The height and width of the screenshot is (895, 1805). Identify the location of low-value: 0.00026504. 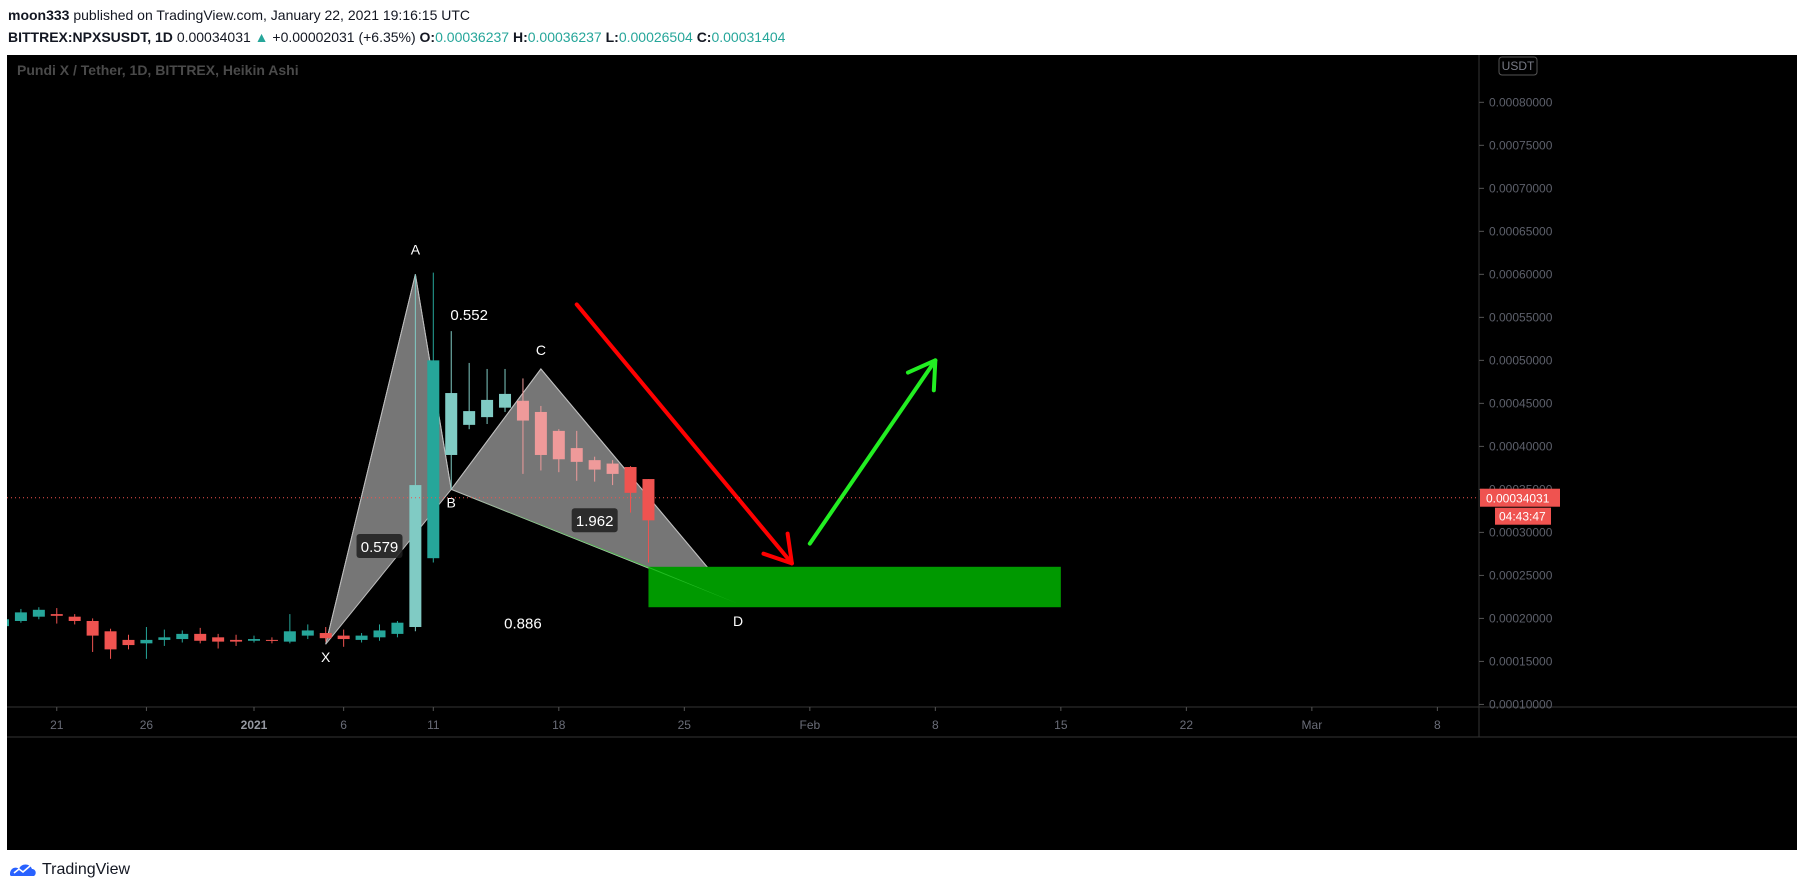
(655, 37).